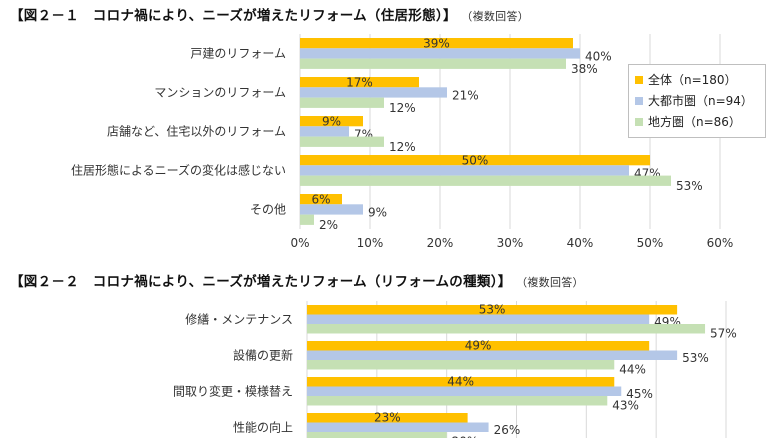 This screenshot has width=780, height=438. I want to click on figure1-note: （複数回答）, so click(498, 16).